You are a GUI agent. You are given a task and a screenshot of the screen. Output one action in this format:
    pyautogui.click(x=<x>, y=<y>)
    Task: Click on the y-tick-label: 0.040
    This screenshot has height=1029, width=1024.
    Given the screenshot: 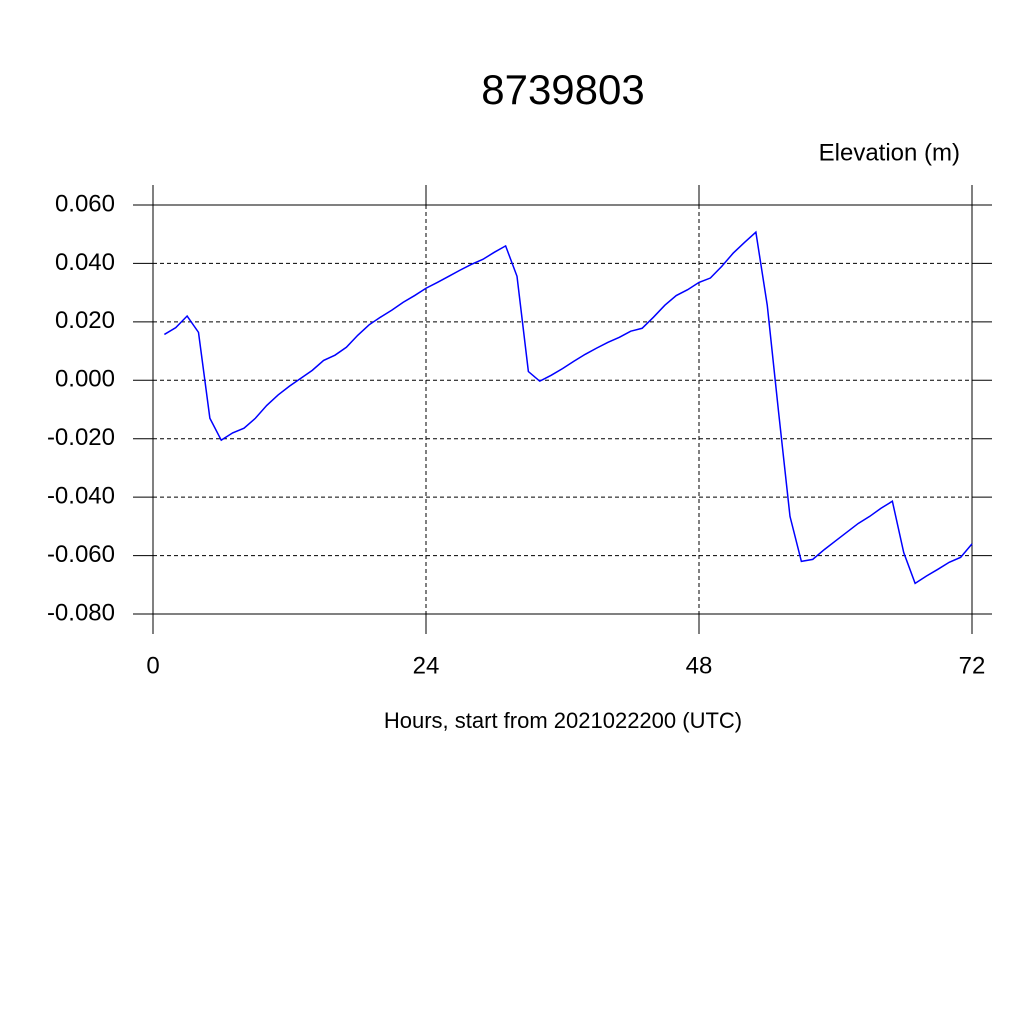 What is the action you would take?
    pyautogui.click(x=85, y=262)
    